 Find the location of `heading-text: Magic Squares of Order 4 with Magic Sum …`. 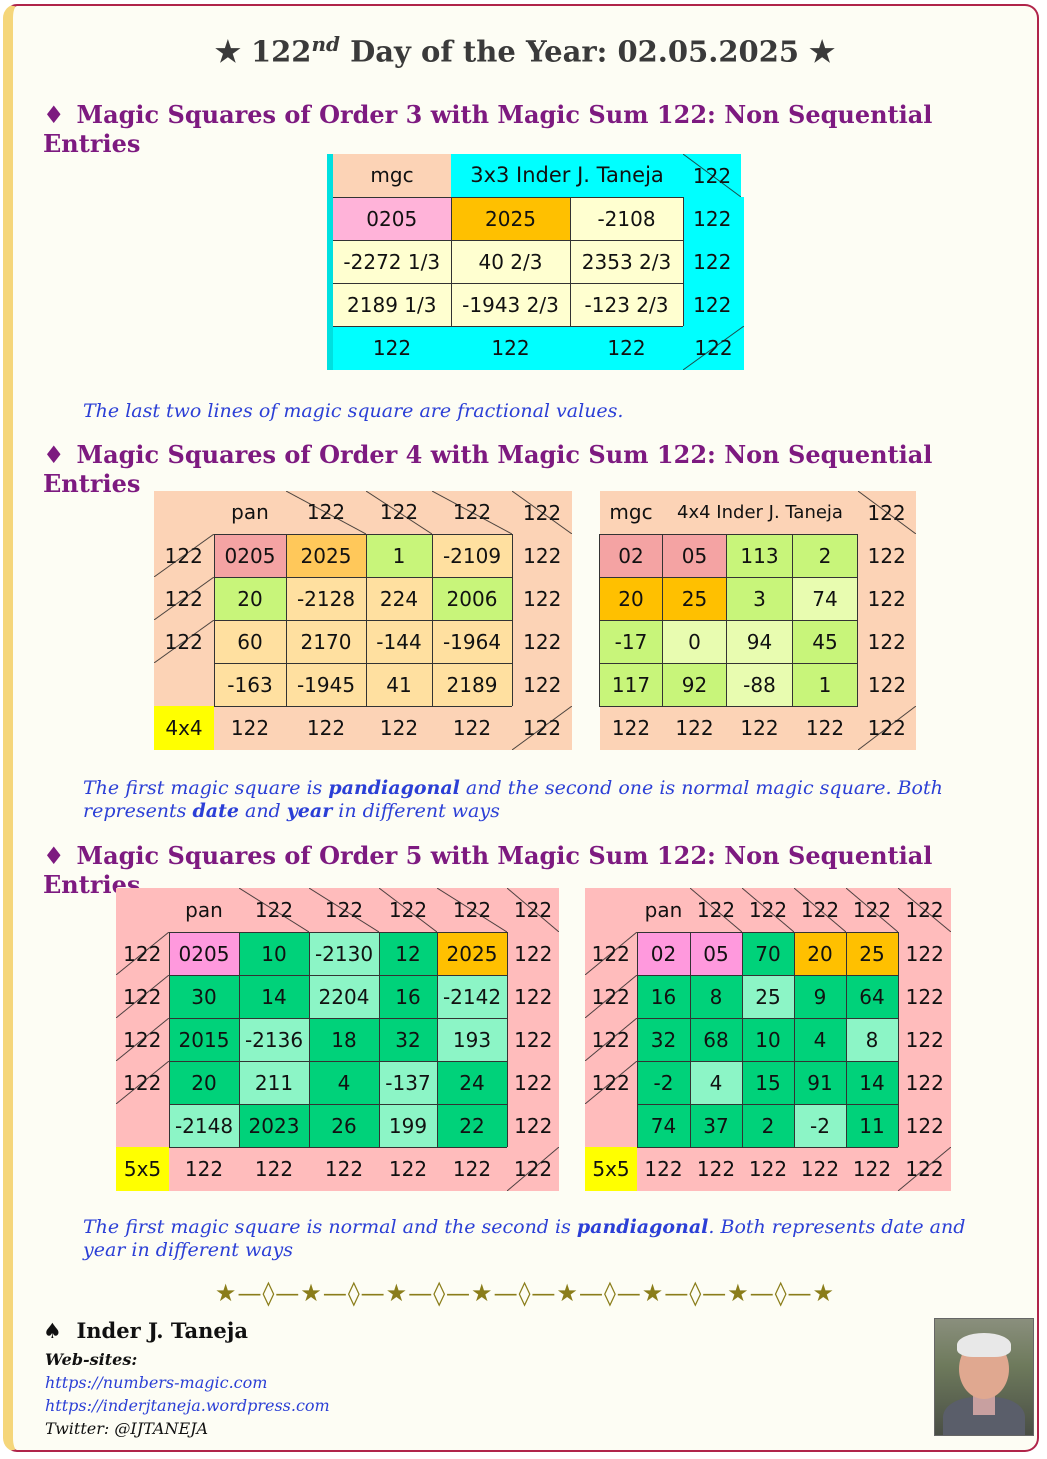

heading-text: Magic Squares of Order 4 with Magic Sum … is located at coordinates (488, 469).